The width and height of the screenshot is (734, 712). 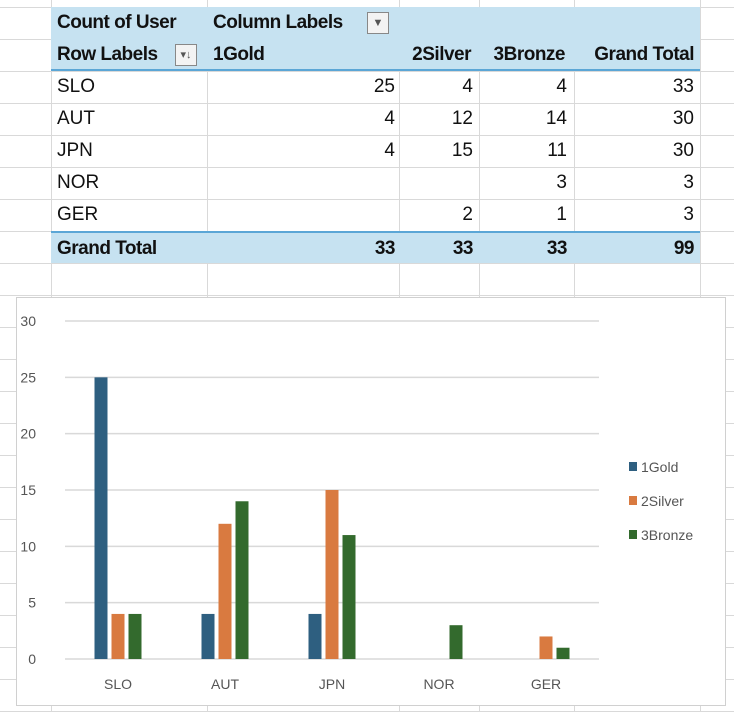 What do you see at coordinates (563, 653) in the screenshot?
I see `bar-3bronze-ger` at bounding box center [563, 653].